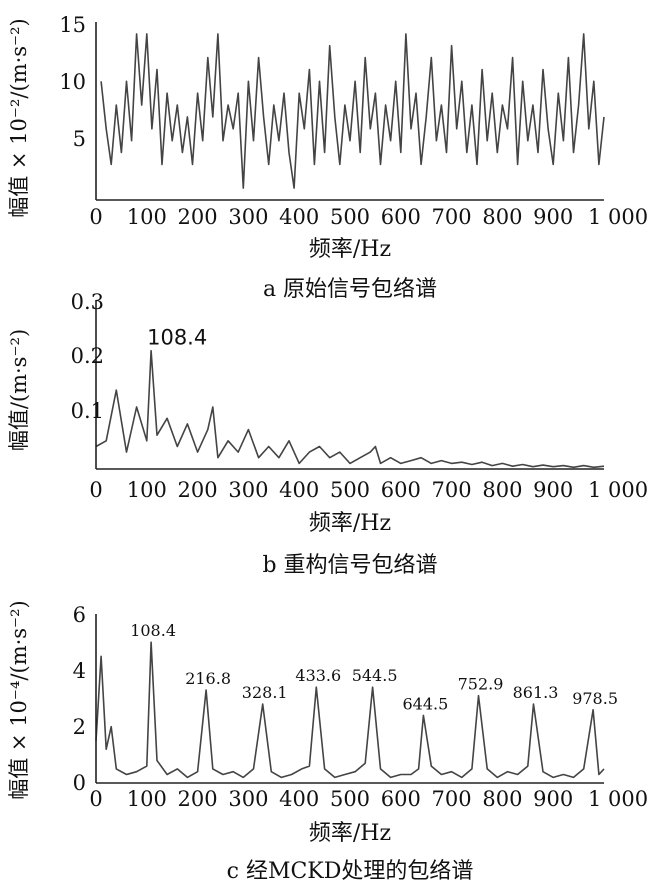  I want to click on panel-c-caption: c 经MCKD处理的包络谱, so click(350, 871).